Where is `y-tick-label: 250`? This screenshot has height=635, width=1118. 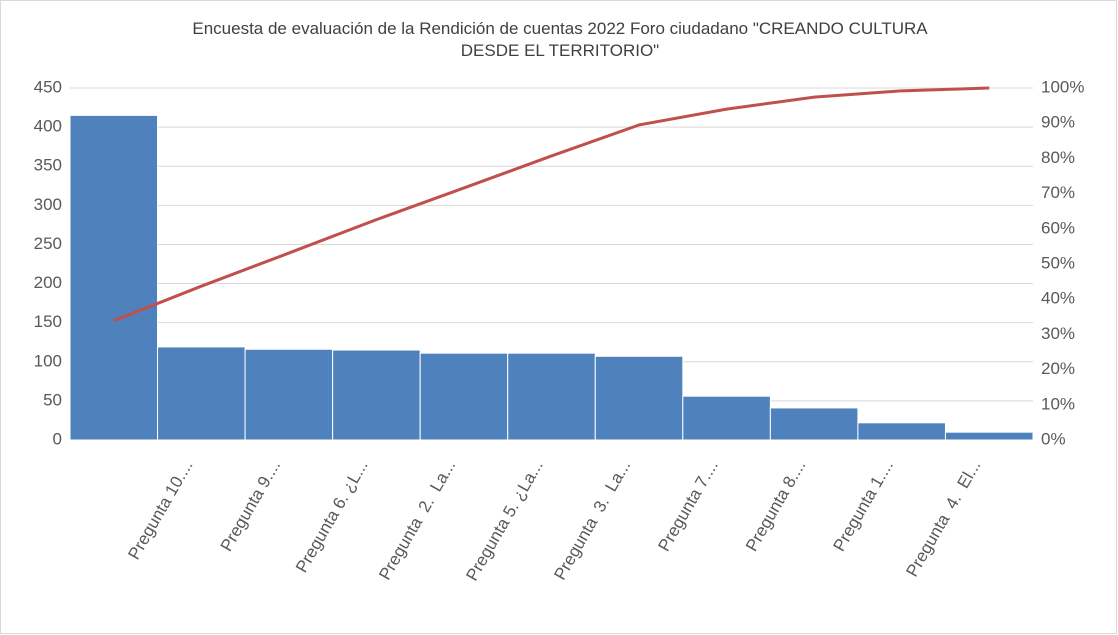 y-tick-label: 250 is located at coordinates (48, 243).